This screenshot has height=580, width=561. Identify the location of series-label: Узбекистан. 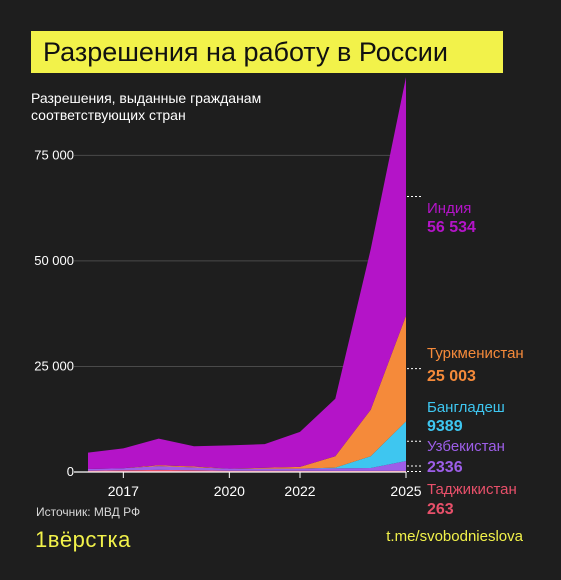
(466, 446).